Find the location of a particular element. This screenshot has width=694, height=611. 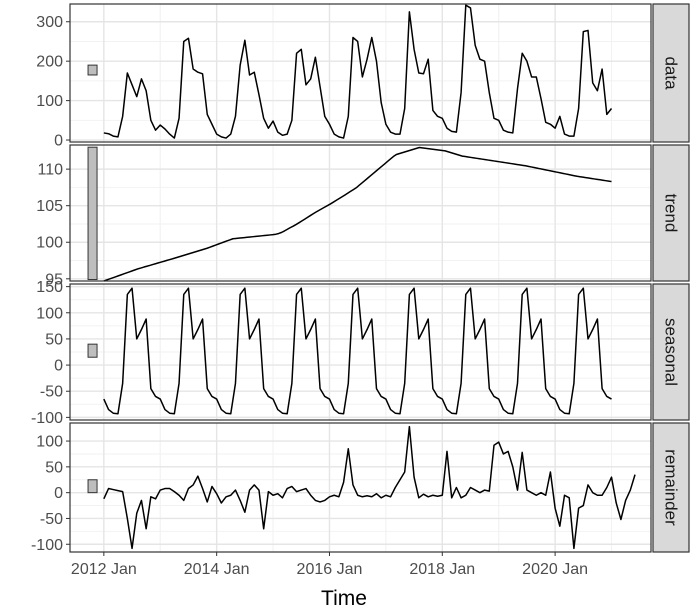

strip-label-trend: trend is located at coordinates (671, 213).